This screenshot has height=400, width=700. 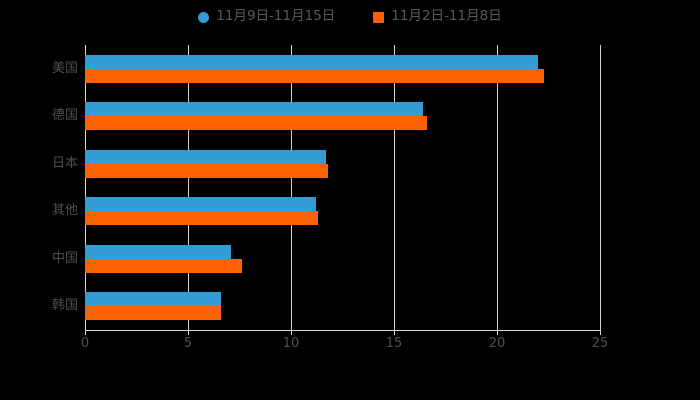 I want to click on y-axis-label-4: 中国, so click(x=64, y=258).